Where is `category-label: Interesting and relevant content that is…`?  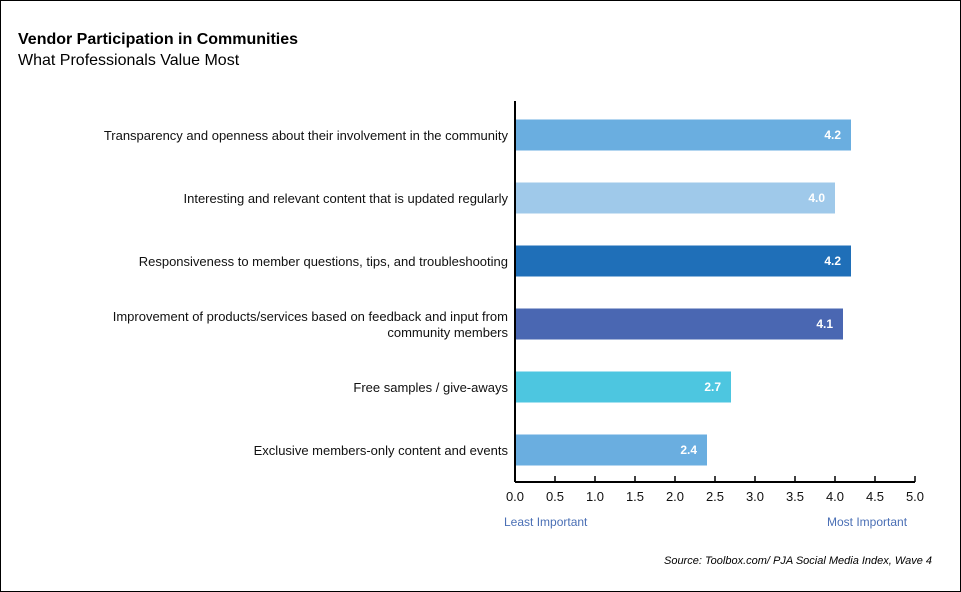
category-label: Interesting and relevant content that is… is located at coordinates (346, 198).